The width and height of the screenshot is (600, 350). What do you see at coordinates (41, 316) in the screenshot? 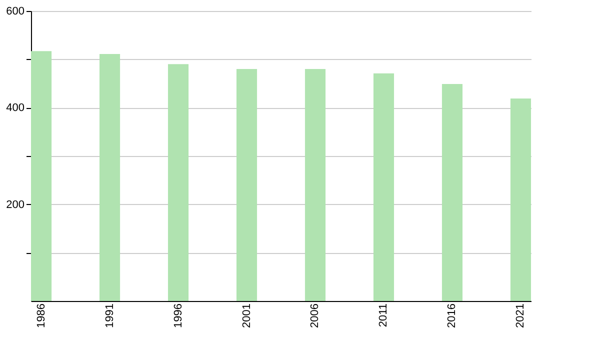
I see `x-tick-label: 1986` at bounding box center [41, 316].